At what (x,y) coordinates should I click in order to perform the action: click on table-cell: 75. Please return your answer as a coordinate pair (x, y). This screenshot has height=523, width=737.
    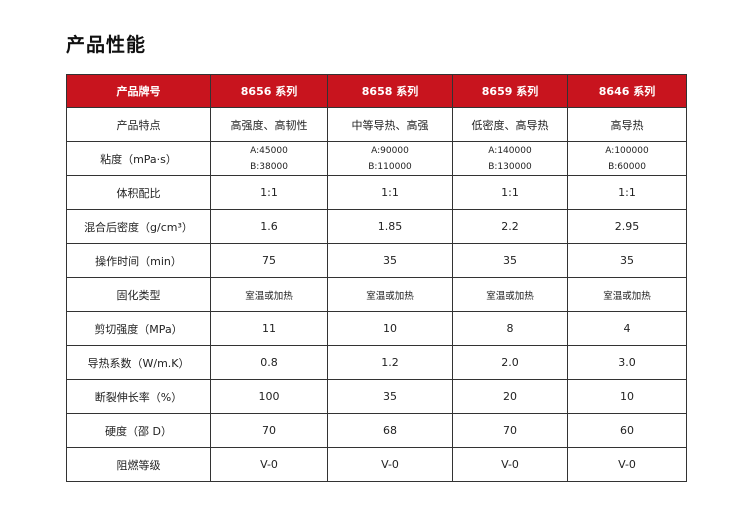
    Looking at the image, I should click on (269, 260).